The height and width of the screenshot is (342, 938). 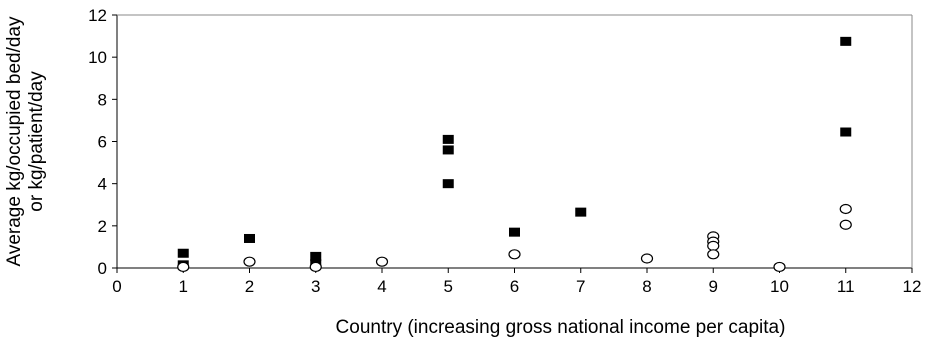 What do you see at coordinates (514, 286) in the screenshot?
I see `x-tick-label: 6` at bounding box center [514, 286].